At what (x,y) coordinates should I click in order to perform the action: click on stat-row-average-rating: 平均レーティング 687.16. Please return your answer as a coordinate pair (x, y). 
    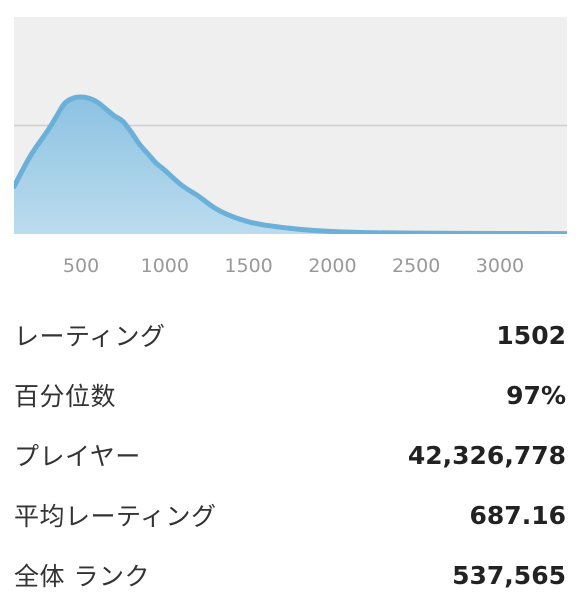
    Looking at the image, I should click on (290, 515).